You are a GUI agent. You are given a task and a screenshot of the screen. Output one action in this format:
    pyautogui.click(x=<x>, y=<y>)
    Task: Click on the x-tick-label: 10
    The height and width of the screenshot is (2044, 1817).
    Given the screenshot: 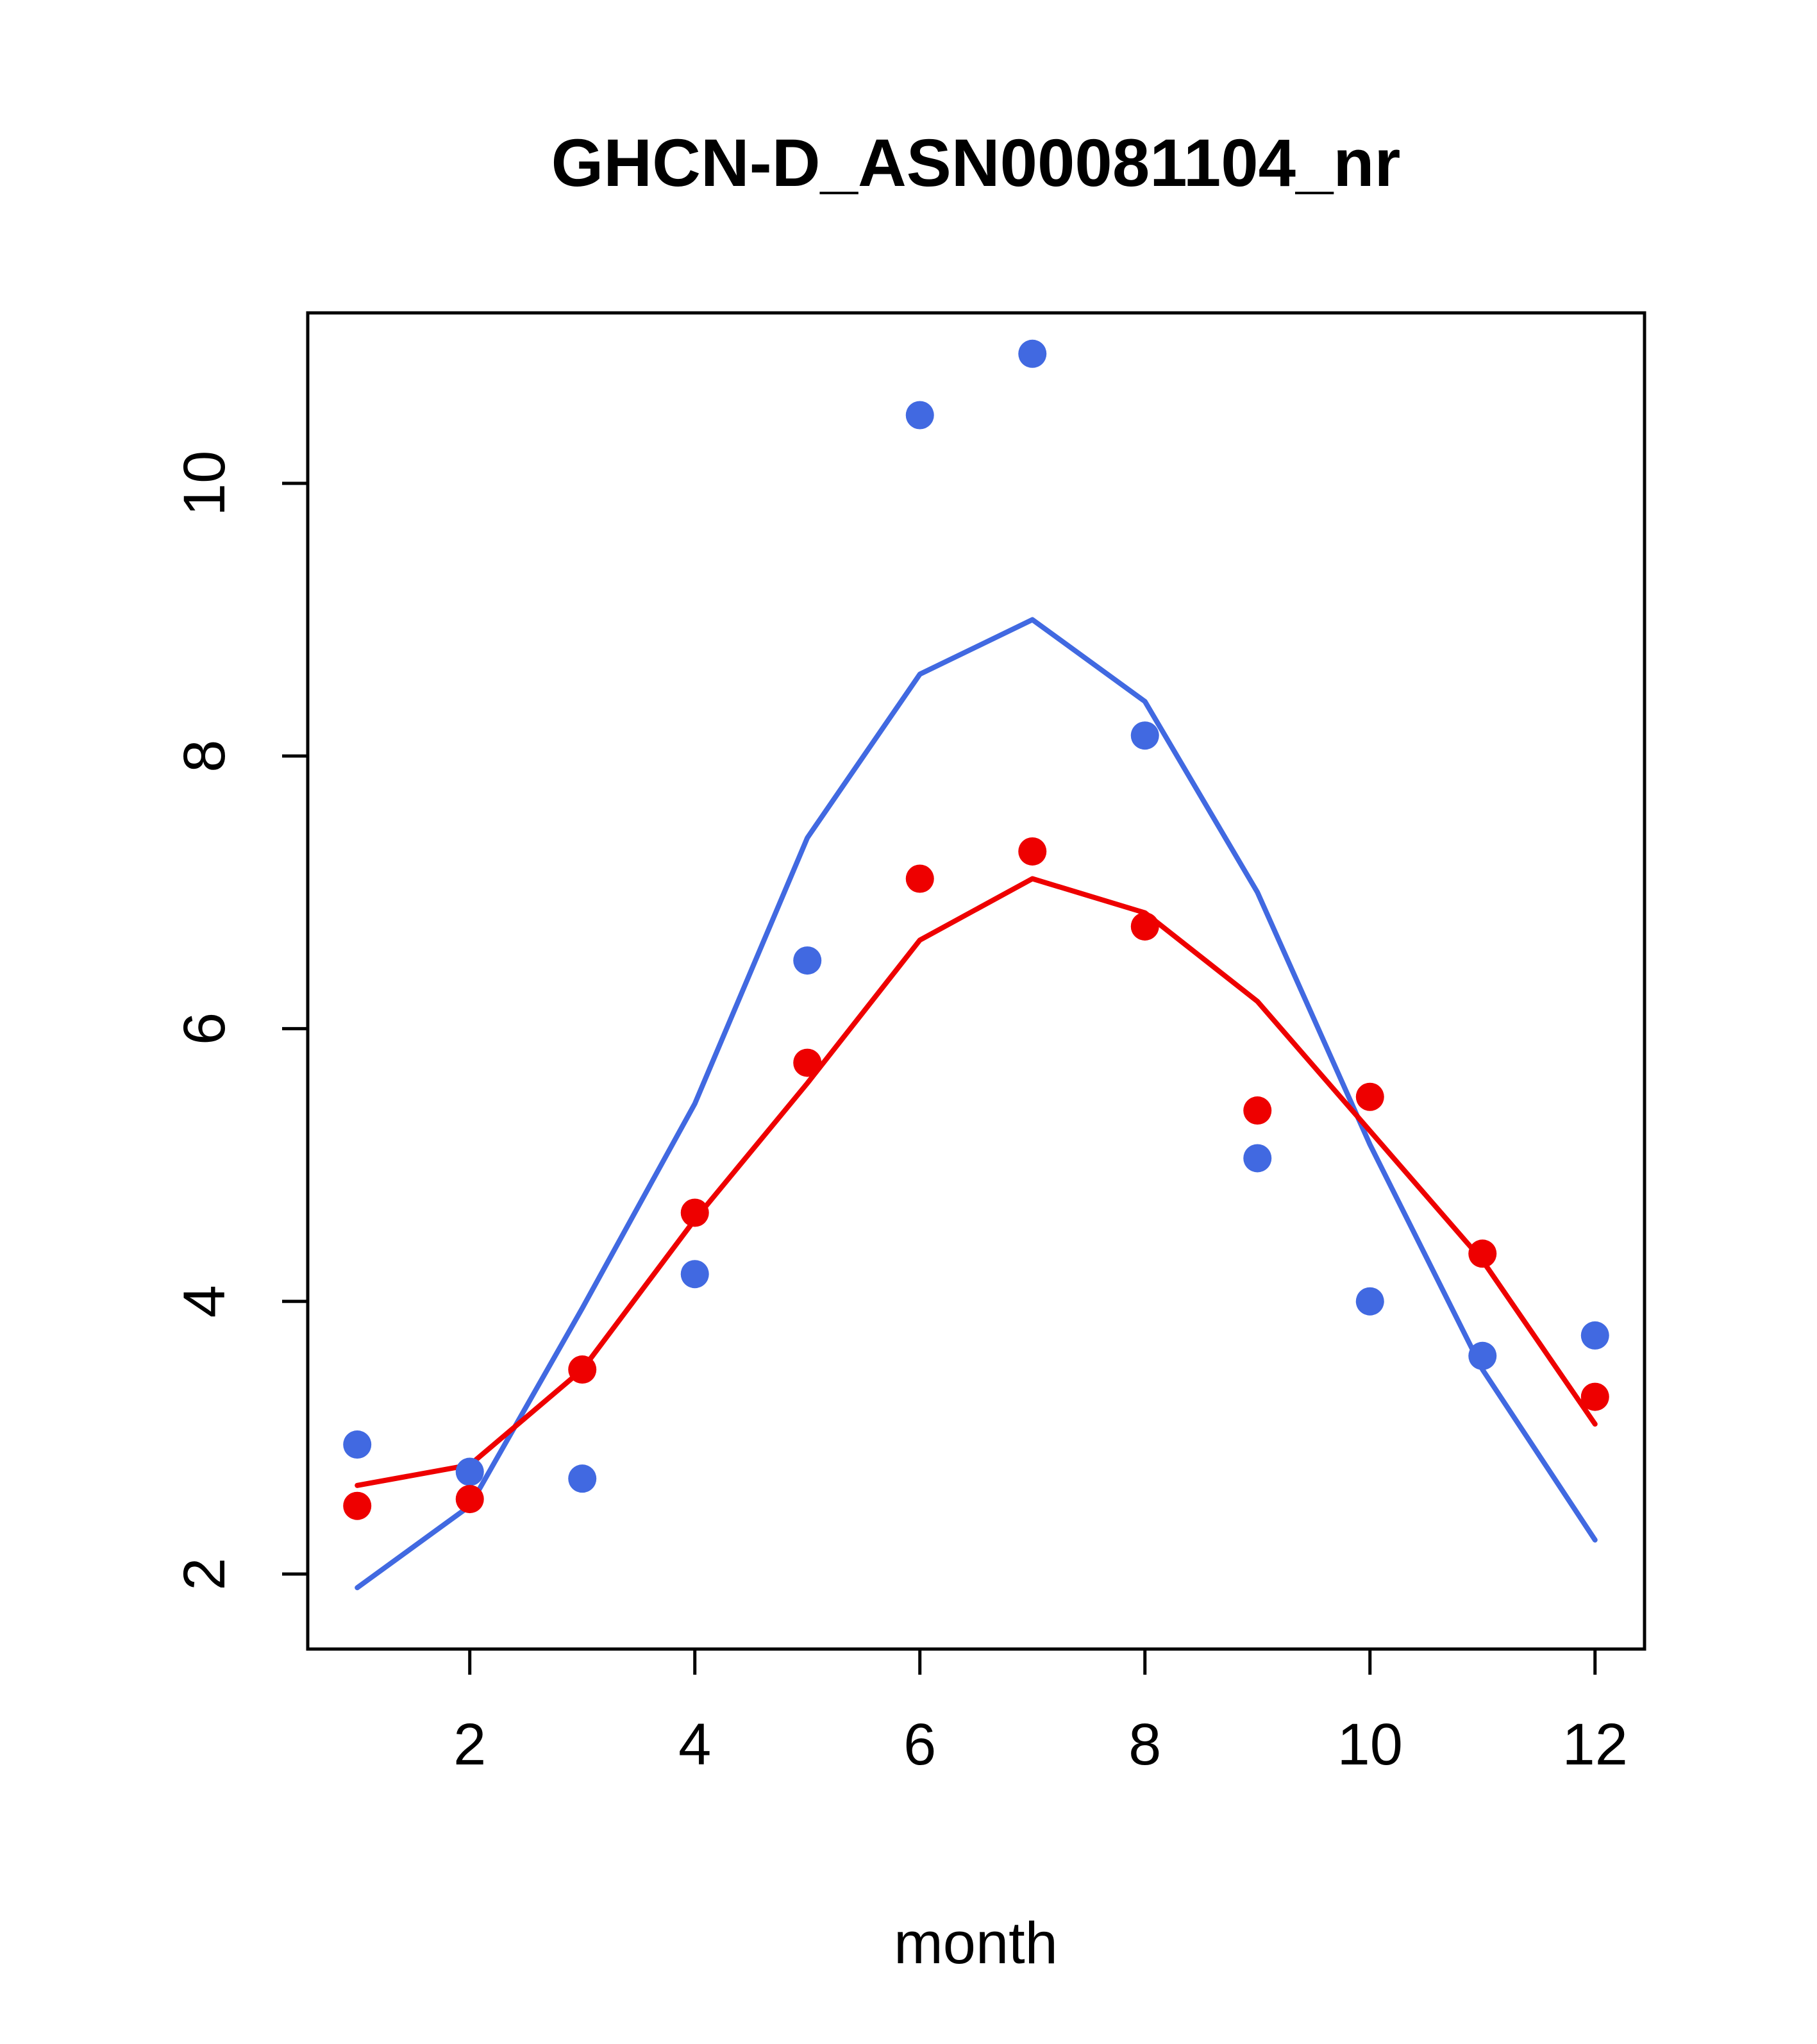 What is the action you would take?
    pyautogui.click(x=1370, y=1744)
    